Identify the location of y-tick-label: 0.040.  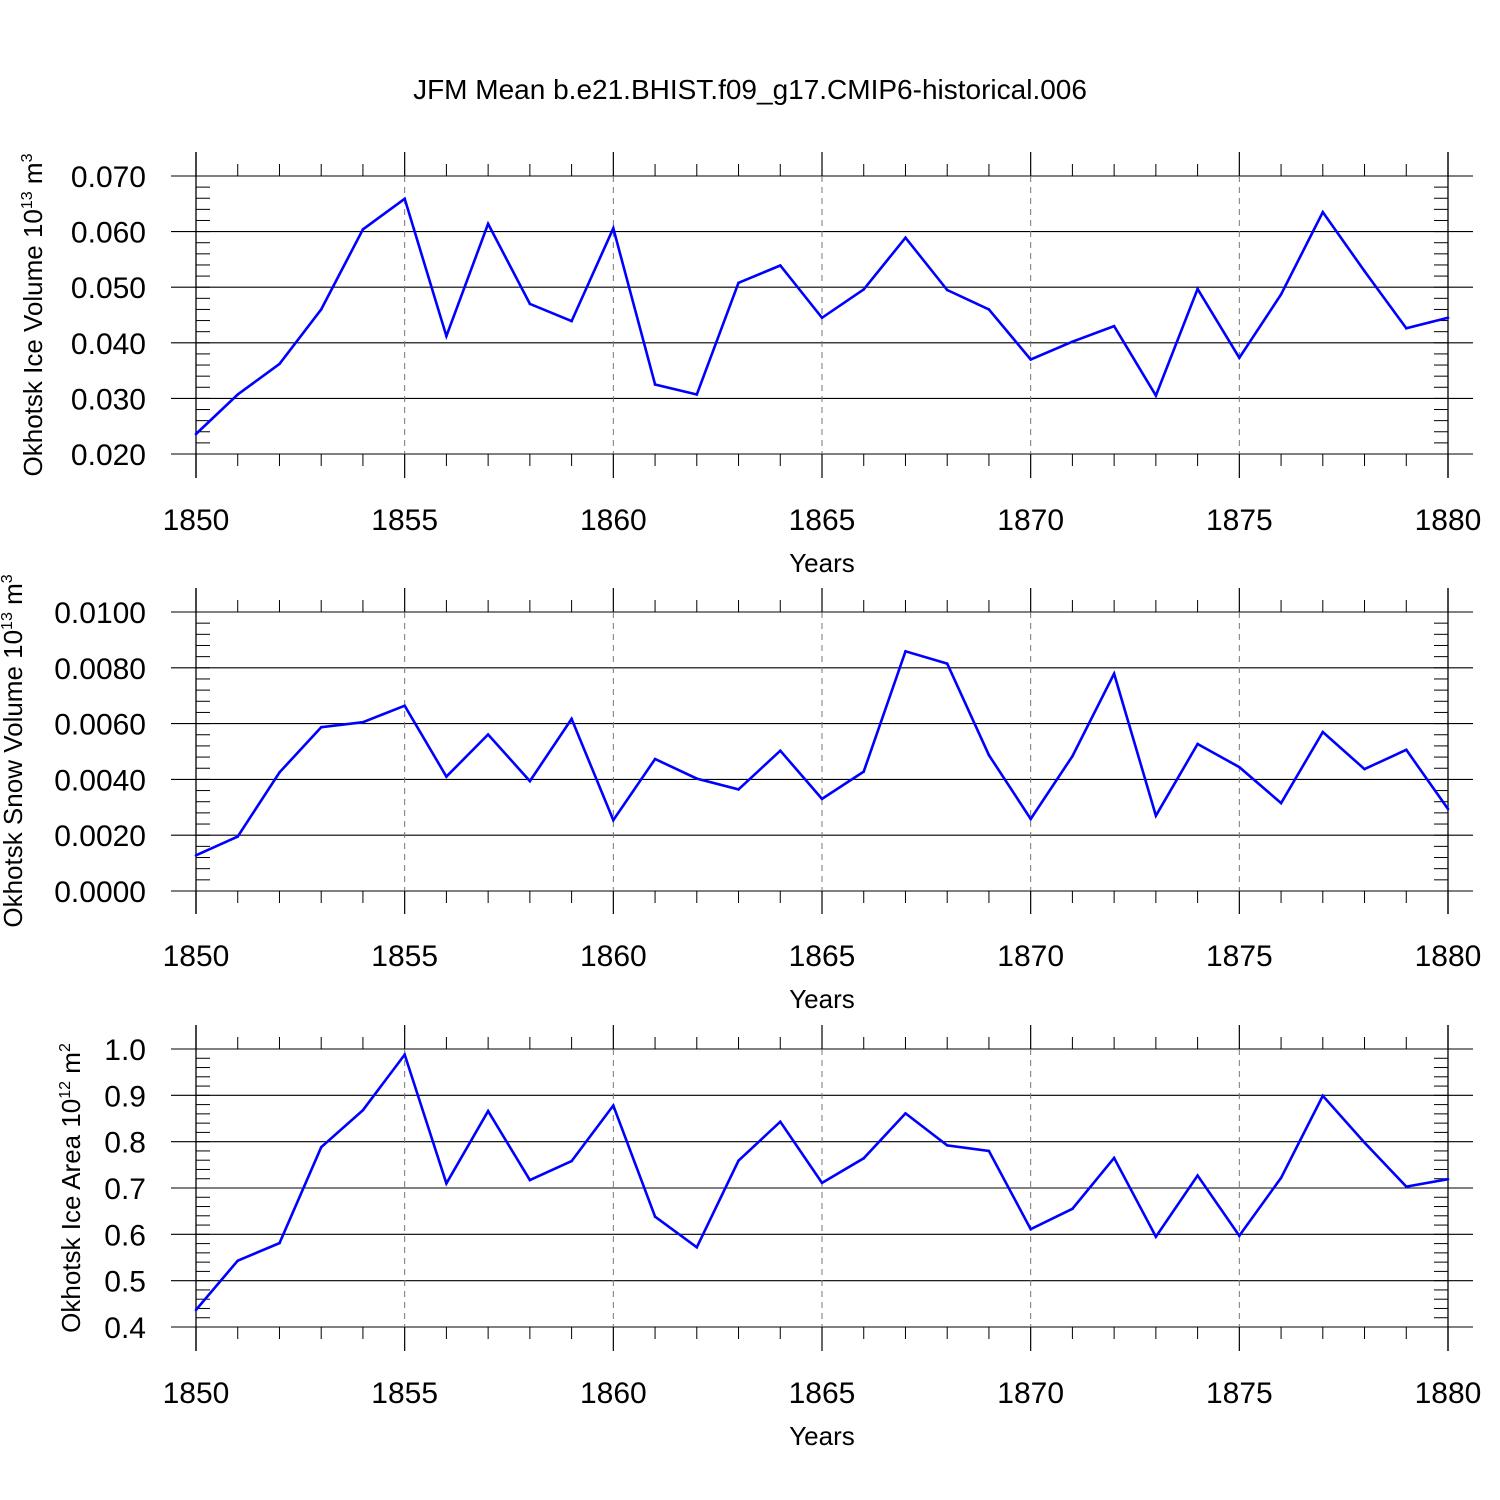
(108, 344).